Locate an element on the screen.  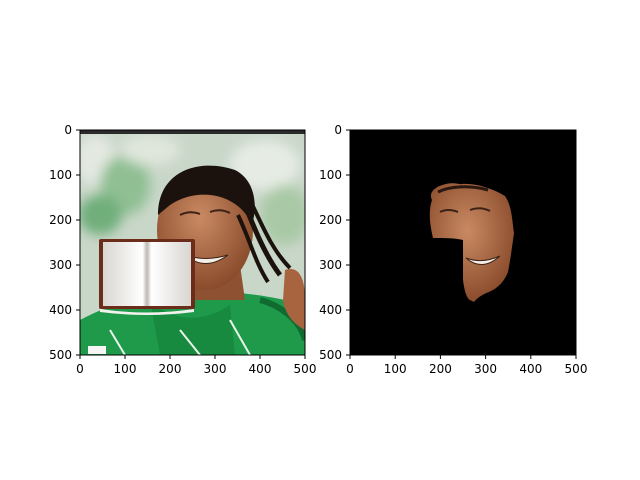
book-occluder is located at coordinates (147, 277).